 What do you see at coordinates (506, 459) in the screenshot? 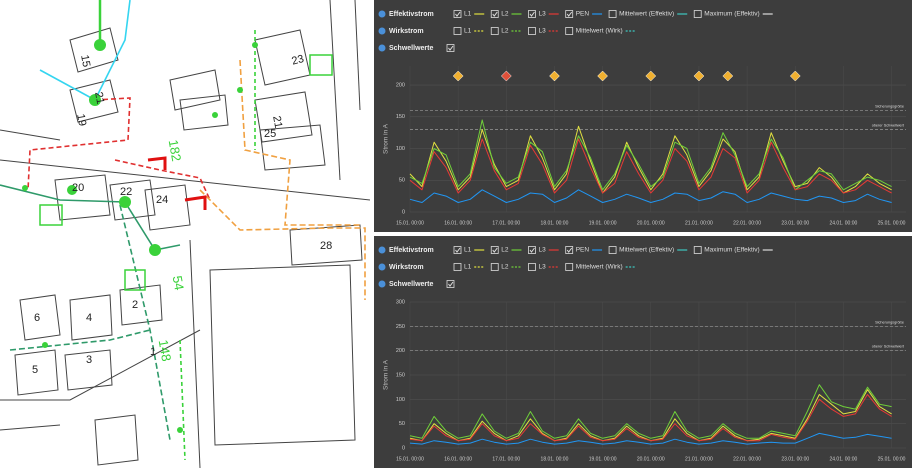
I see `x-tick-label: 17.01. 00:00` at bounding box center [506, 459].